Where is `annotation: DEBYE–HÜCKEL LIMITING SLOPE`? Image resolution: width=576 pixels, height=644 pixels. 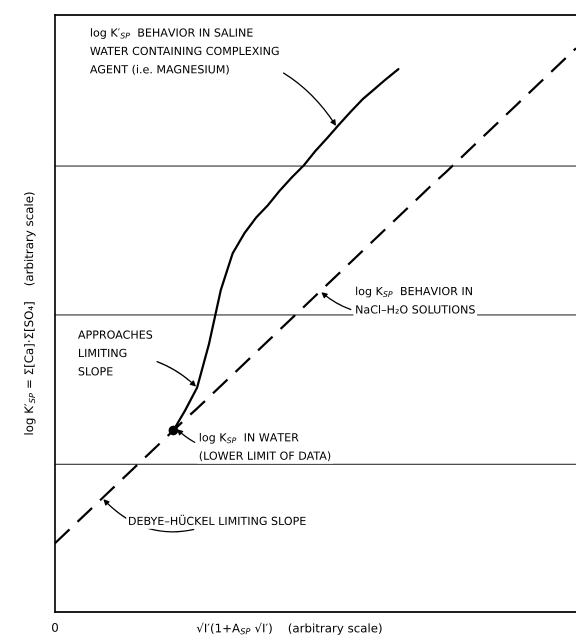 annotation: DEBYE–HÜCKEL LIMITING SLOPE is located at coordinates (217, 520).